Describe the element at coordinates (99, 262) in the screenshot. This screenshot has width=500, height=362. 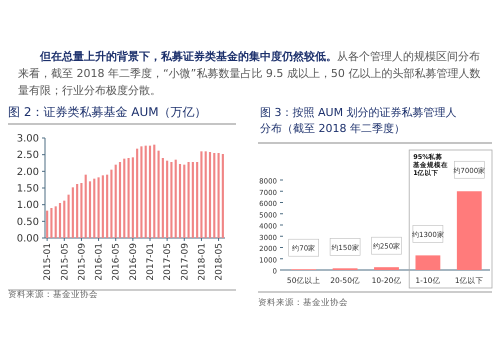
I see `x-tick-label: 2016-01` at that location.